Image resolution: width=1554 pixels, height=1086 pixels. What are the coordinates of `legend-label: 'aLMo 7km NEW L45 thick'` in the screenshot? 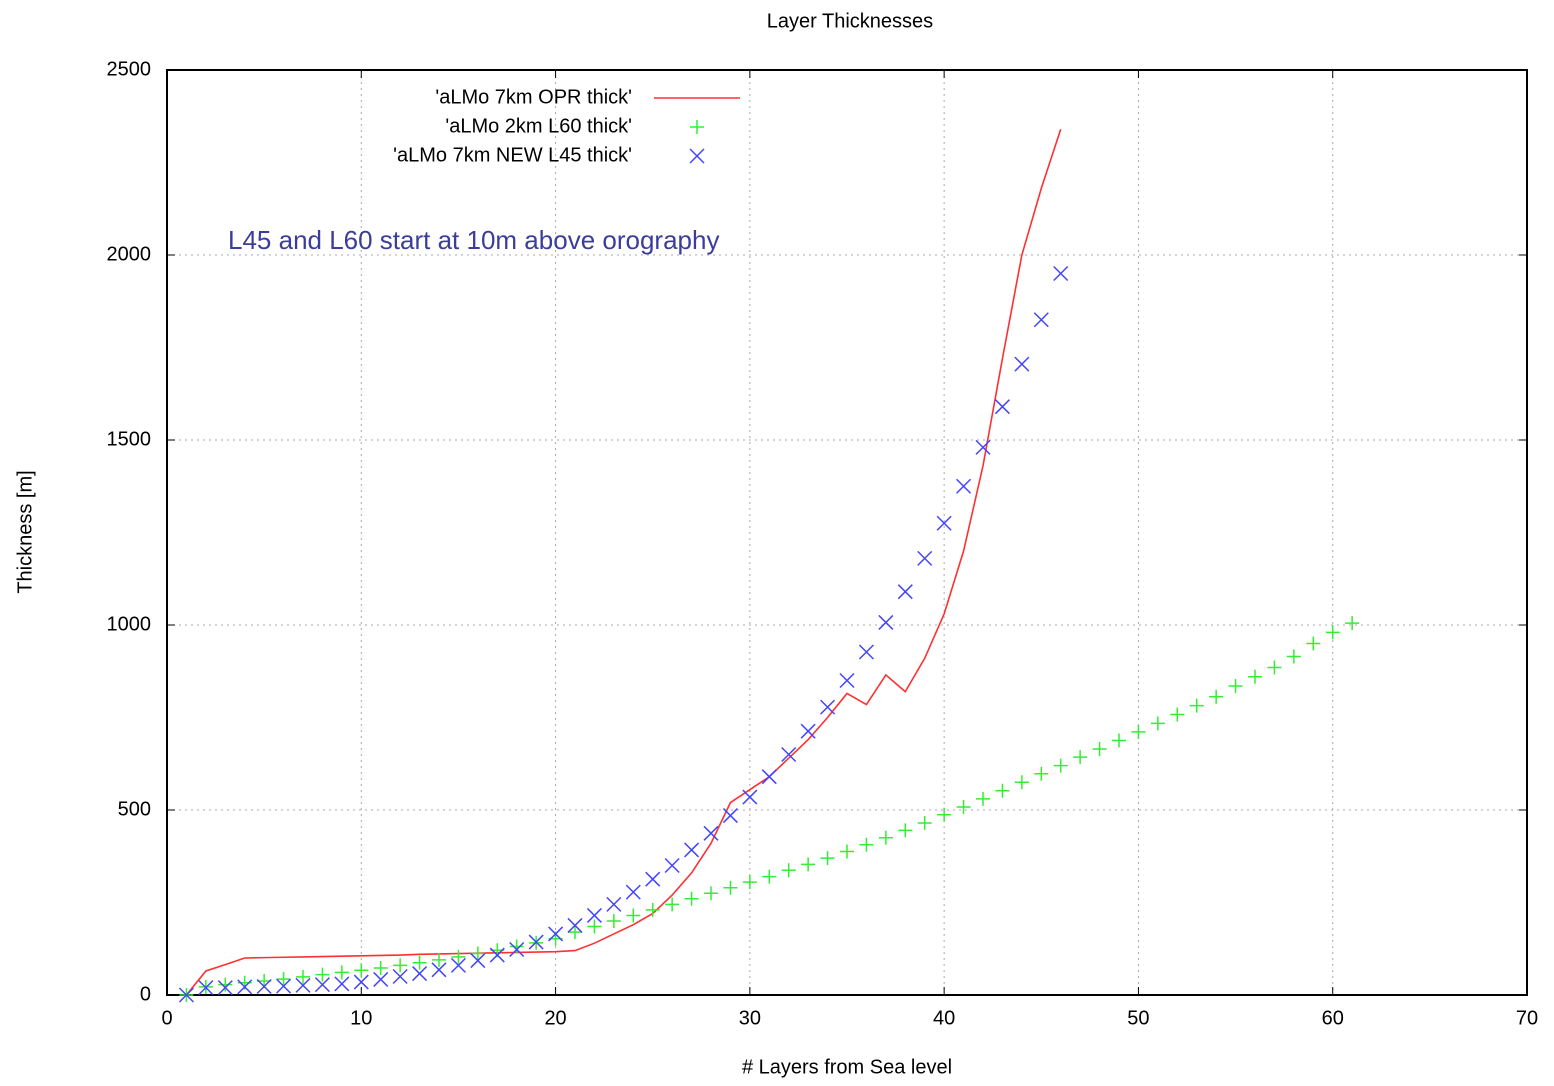 It's located at (512, 155).